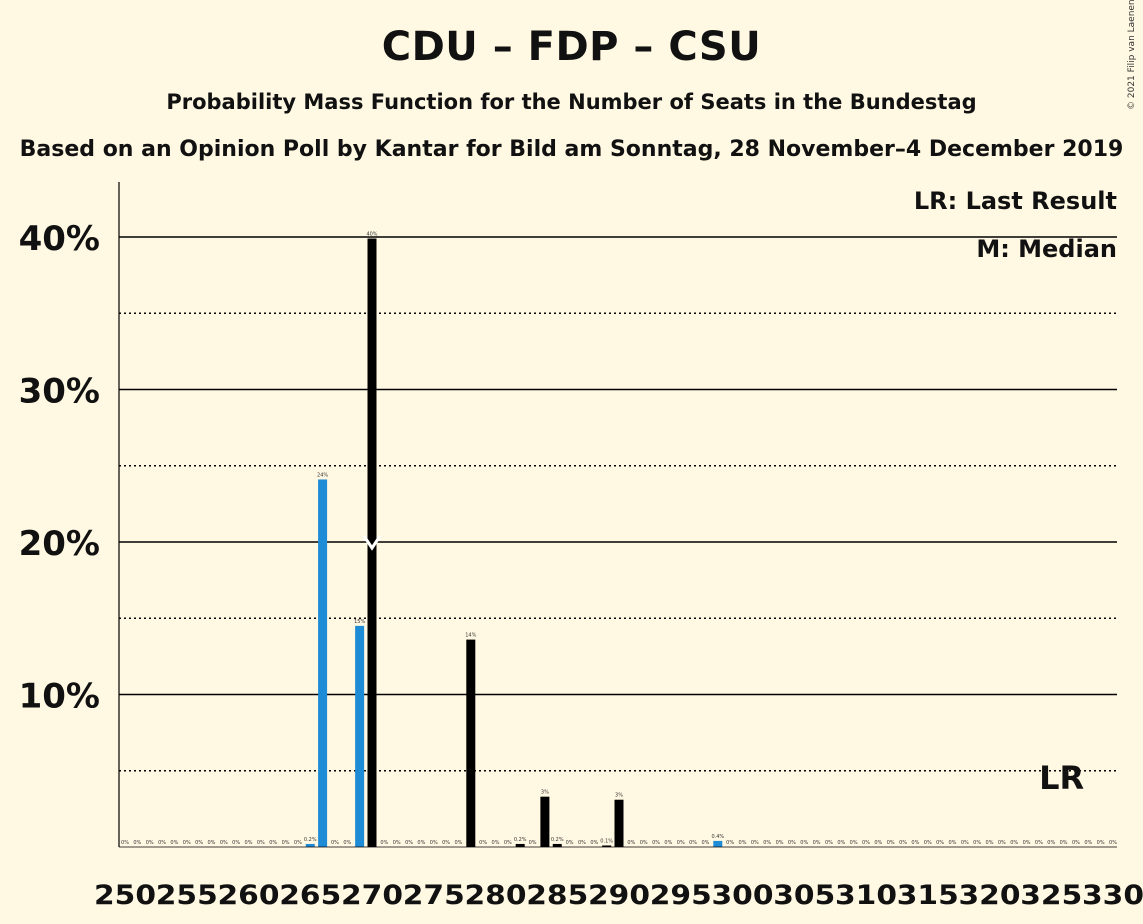 The width and height of the screenshot is (1143, 924). What do you see at coordinates (470, 636) in the screenshot?
I see `bar-value-label: 14%` at bounding box center [470, 636].